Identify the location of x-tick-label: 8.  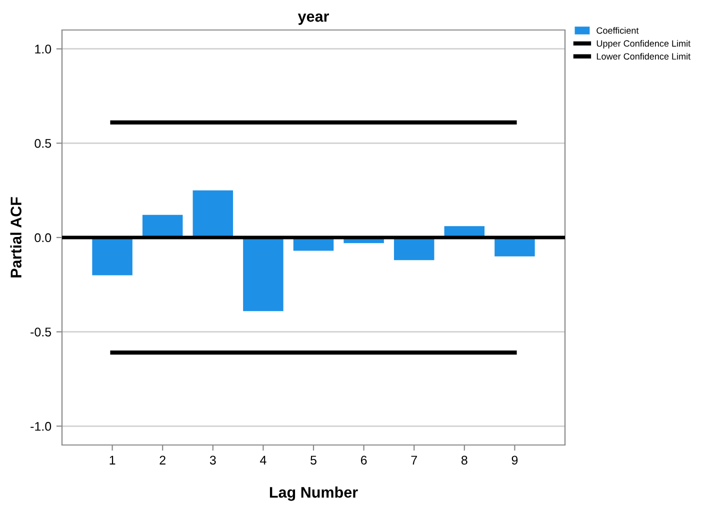
(464, 460).